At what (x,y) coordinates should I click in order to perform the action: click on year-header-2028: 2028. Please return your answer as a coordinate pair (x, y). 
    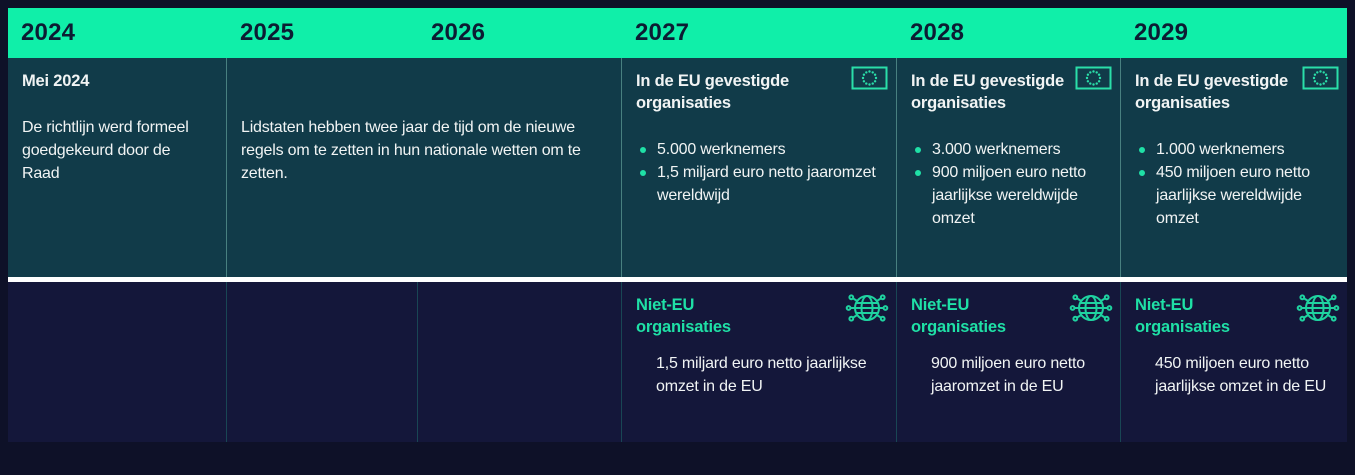
    Looking at the image, I should click on (937, 32).